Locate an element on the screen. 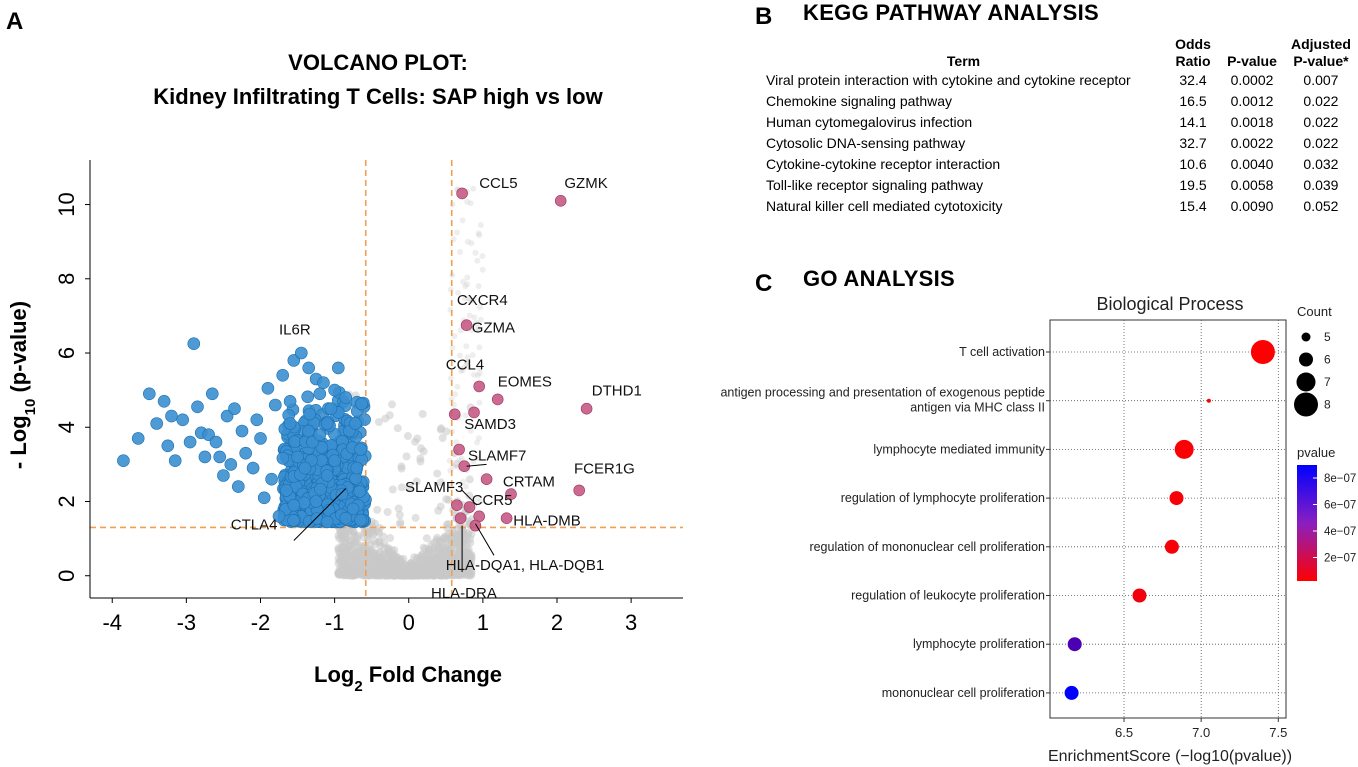 The image size is (1358, 767). go-legend-count-dot is located at coordinates (1306, 359).